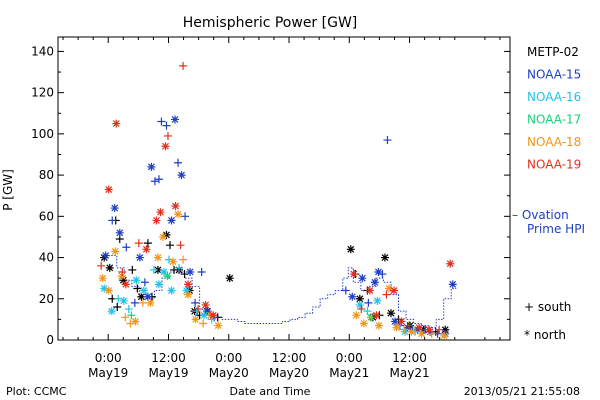 The image size is (600, 400). I want to click on ovation-legend-line1: – Ovation, so click(540, 215).